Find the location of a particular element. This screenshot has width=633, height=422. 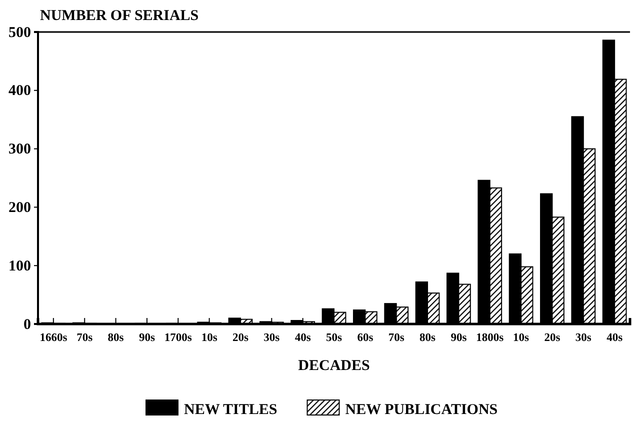

x-tick-label: 60s is located at coordinates (365, 338).